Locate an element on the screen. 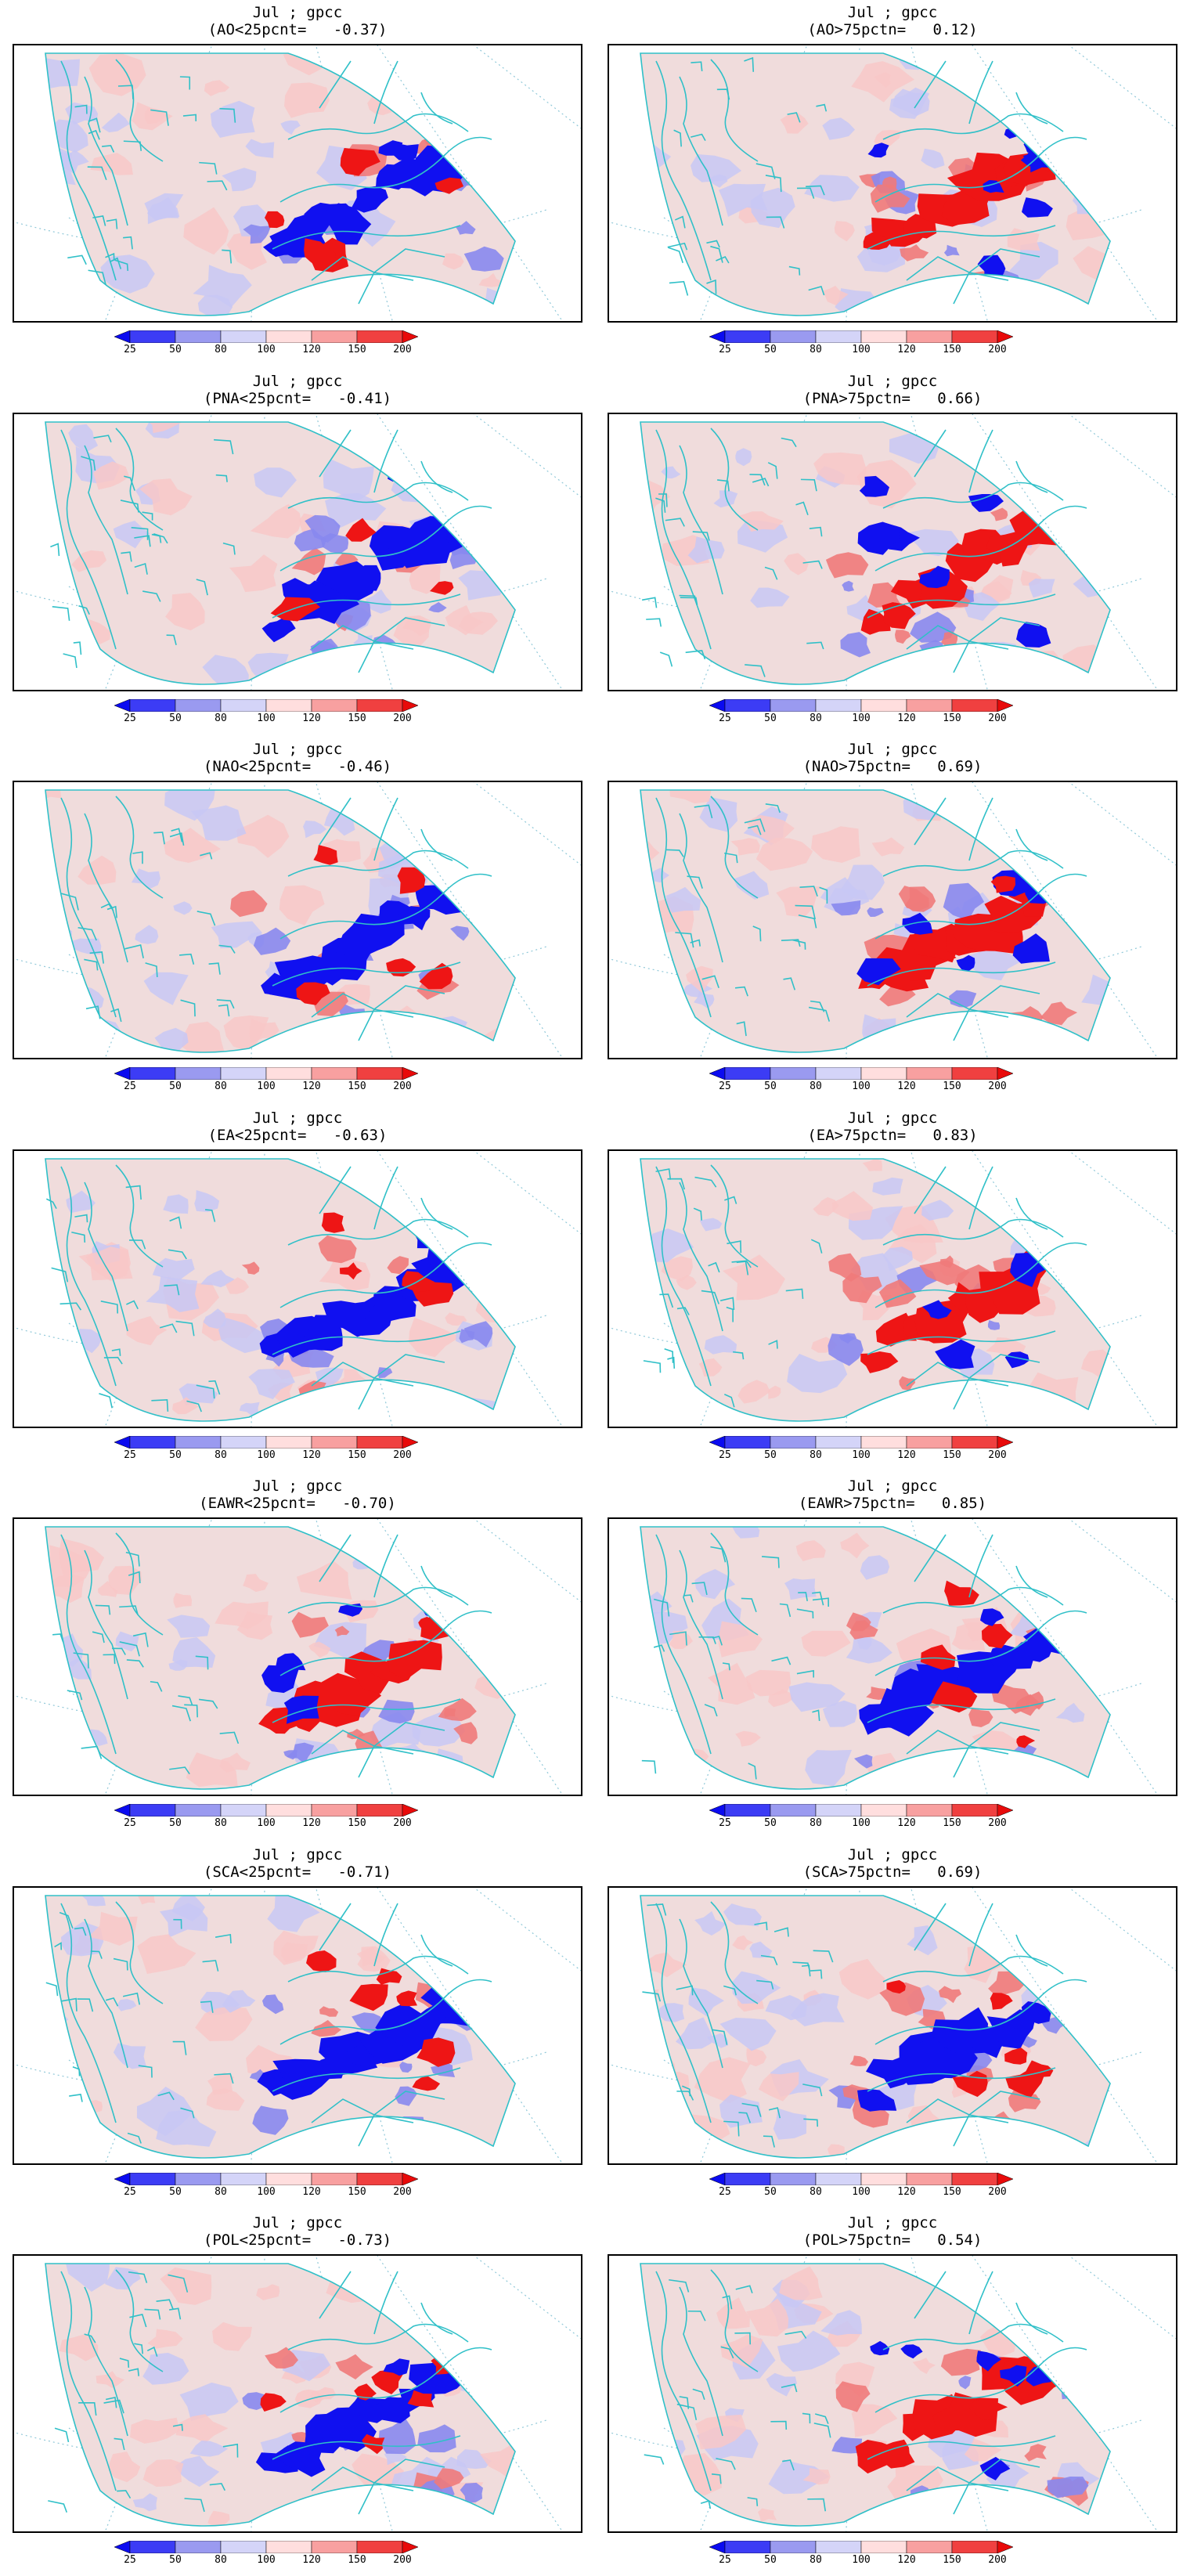 The height and width of the screenshot is (2576, 1190). colorbar-swatches is located at coordinates (266, 1810).